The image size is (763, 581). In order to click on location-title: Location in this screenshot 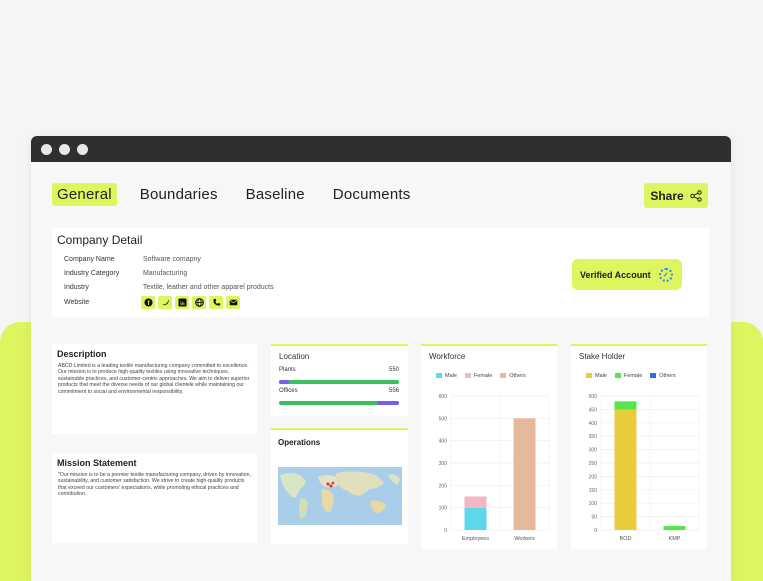, I will do `click(294, 356)`.